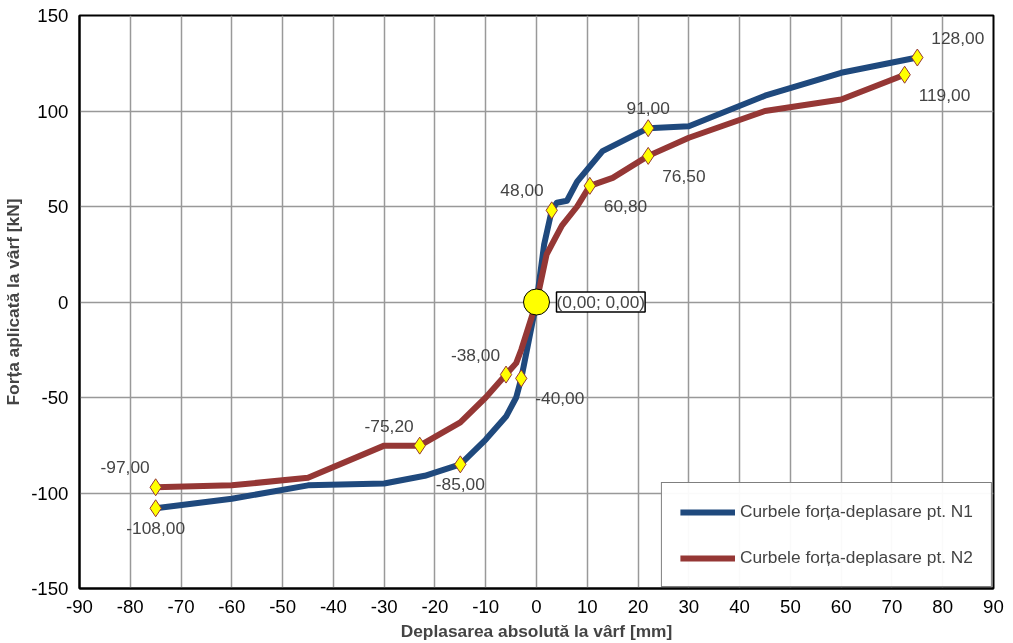 The height and width of the screenshot is (643, 1013). I want to click on x-tick-label: 60, so click(841, 606).